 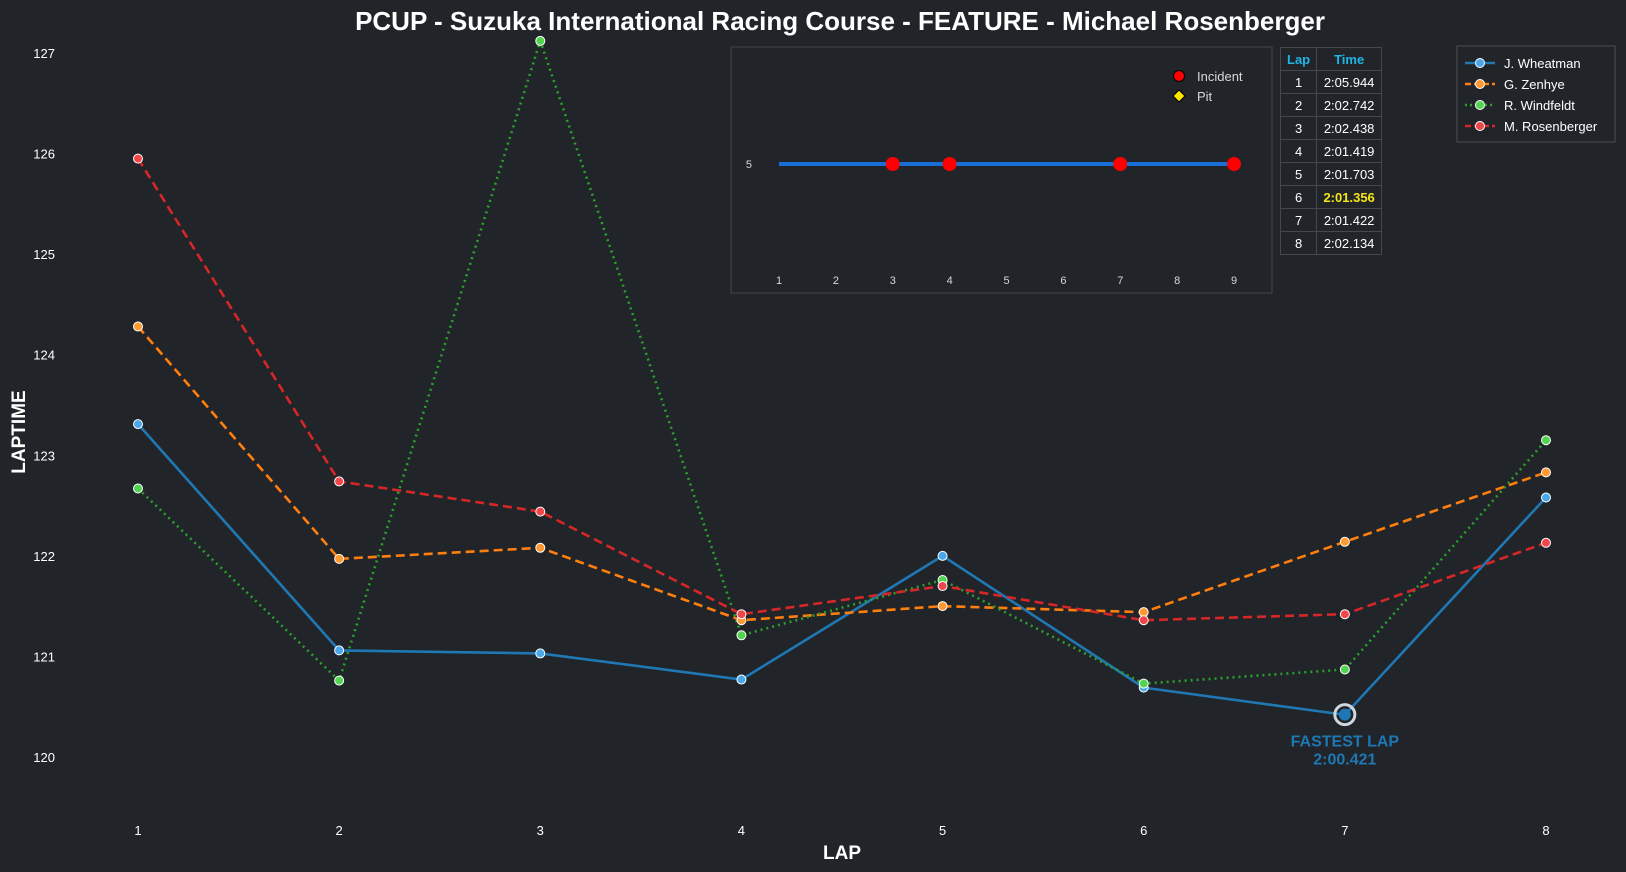 I want to click on y-tick-label: 122, so click(x=44, y=556).